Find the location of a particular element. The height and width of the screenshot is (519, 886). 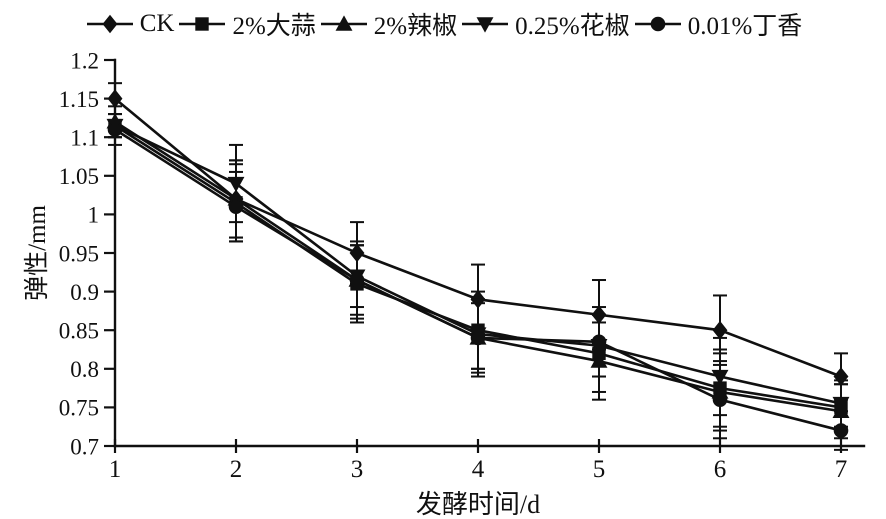

triangle-down-marker is located at coordinates (485, 25).